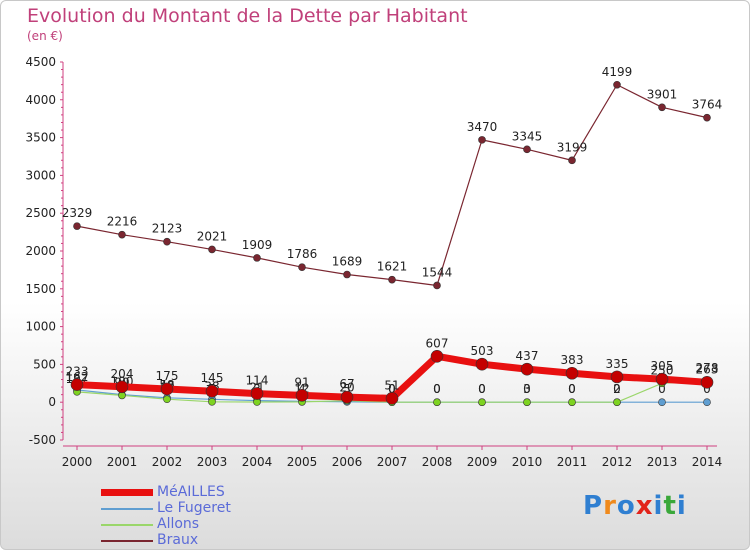 Image resolution: width=750 pixels, height=550 pixels. I want to click on data-label-m-ailles: 233, so click(77, 372).